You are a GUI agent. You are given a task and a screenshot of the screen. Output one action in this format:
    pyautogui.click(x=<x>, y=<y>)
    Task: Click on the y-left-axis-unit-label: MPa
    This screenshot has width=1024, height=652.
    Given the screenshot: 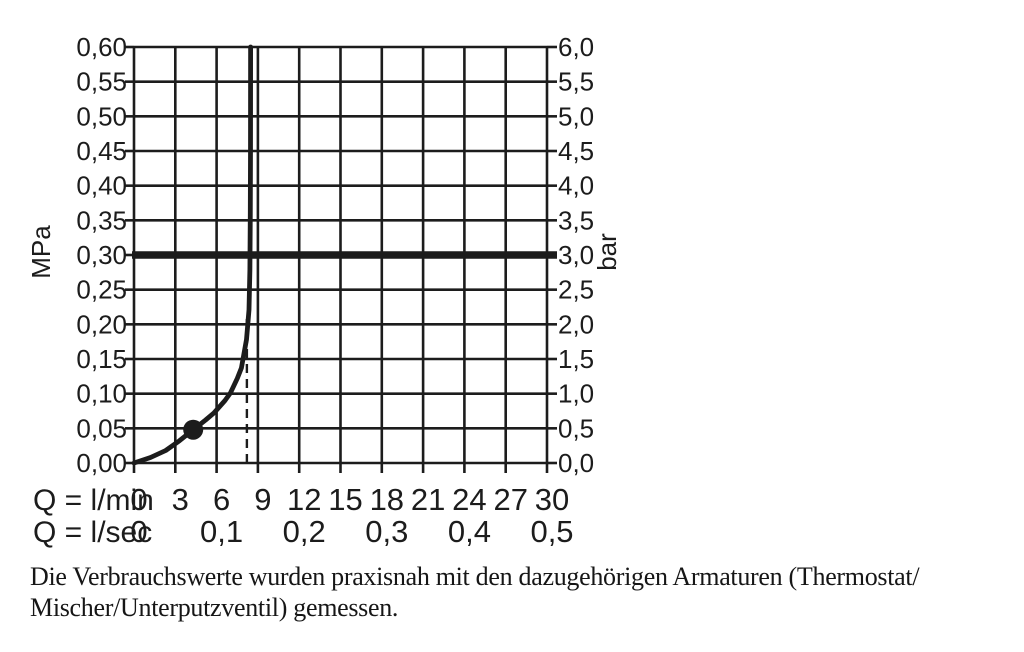 What is the action you would take?
    pyautogui.click(x=41, y=252)
    